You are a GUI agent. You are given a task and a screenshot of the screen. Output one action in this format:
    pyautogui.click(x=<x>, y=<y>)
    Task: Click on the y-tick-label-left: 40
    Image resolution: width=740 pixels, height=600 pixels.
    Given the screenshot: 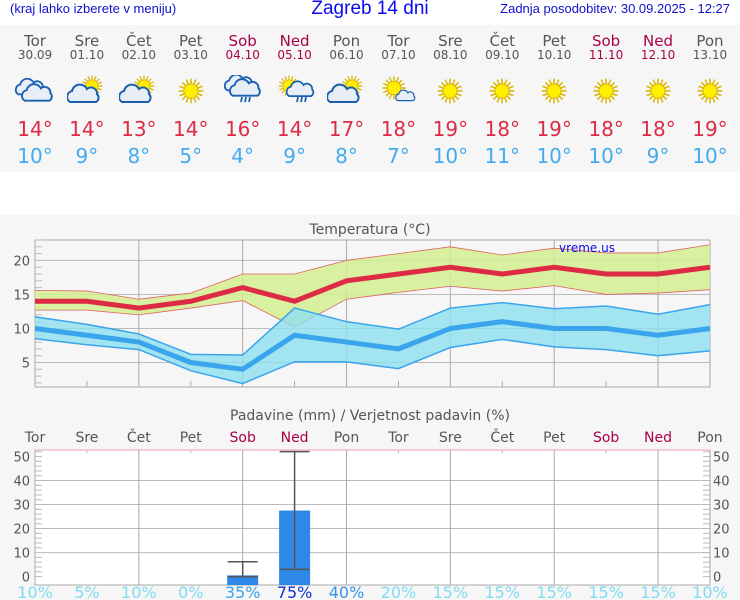 What is the action you would take?
    pyautogui.click(x=21, y=482)
    